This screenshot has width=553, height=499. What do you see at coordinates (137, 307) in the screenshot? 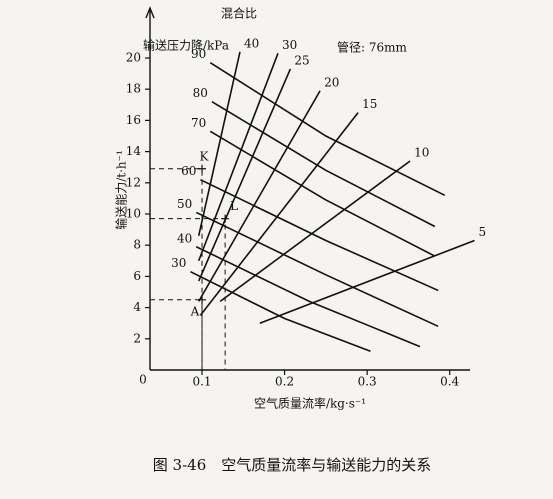
I see `y-tick-label: 4` at bounding box center [137, 307].